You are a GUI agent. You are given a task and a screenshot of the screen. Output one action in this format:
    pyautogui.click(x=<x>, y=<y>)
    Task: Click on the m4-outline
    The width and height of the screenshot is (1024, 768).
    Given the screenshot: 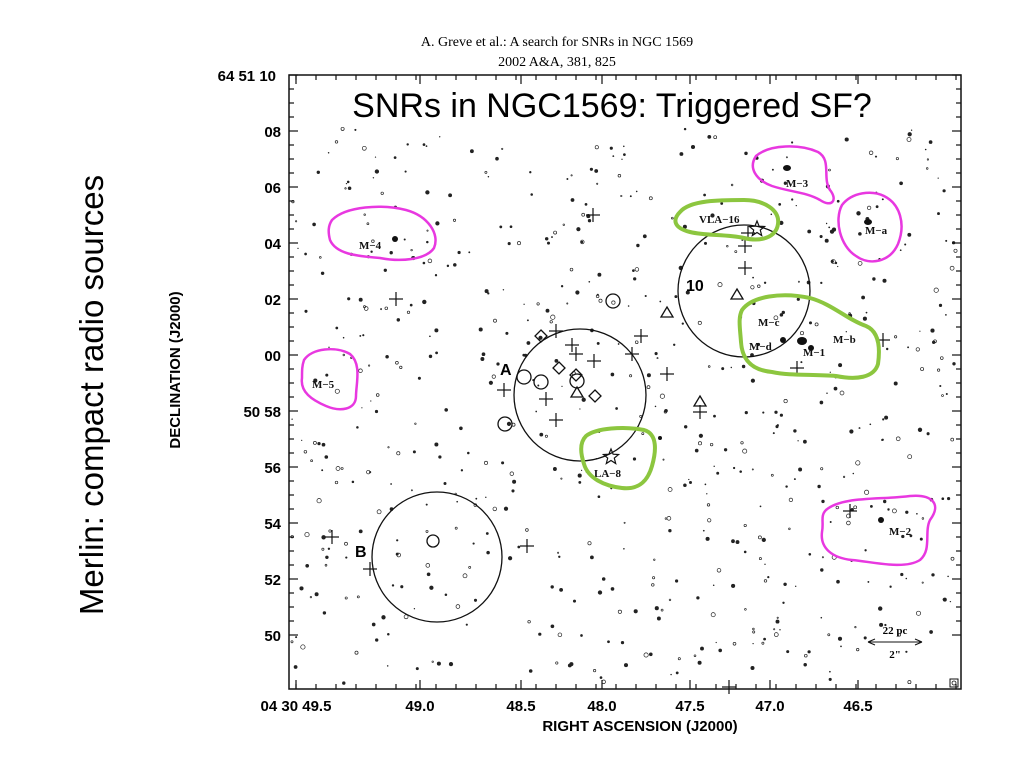 What is the action you would take?
    pyautogui.click(x=382, y=233)
    